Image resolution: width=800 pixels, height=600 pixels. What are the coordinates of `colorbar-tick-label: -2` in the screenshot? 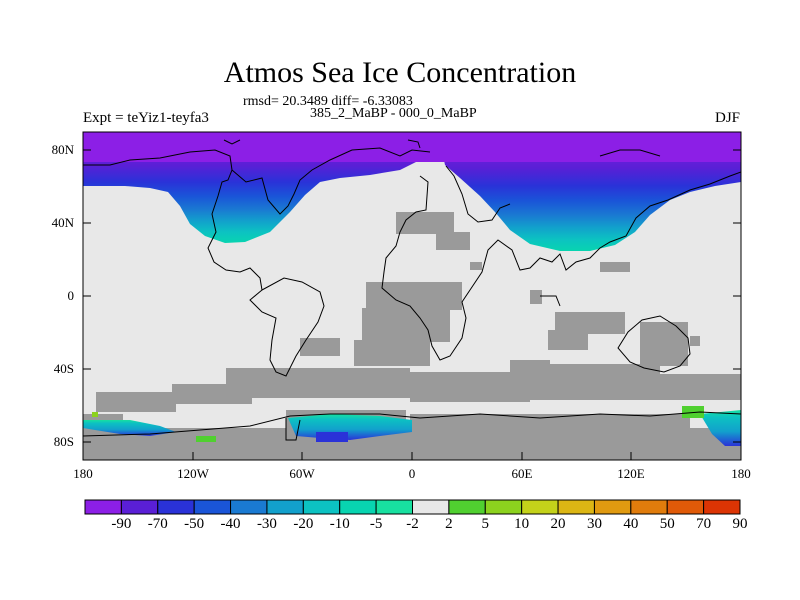 It's located at (412, 524).